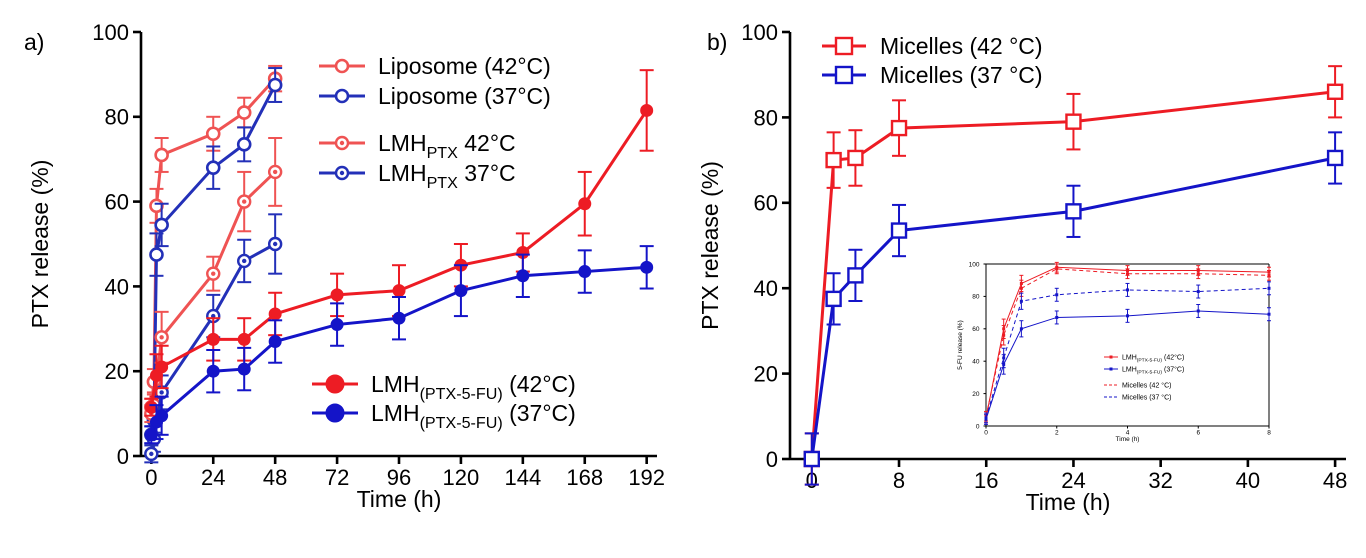 This screenshot has width=1366, height=558. I want to click on y-tick-label: 20, so click(976, 394).